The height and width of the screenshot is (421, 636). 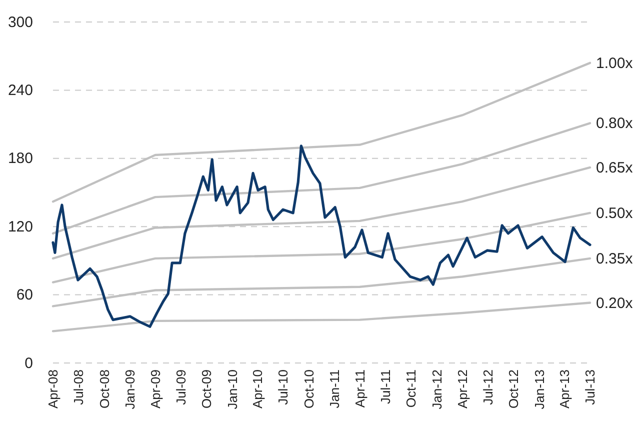 I want to click on y-tick-label: 120, so click(x=20, y=227).